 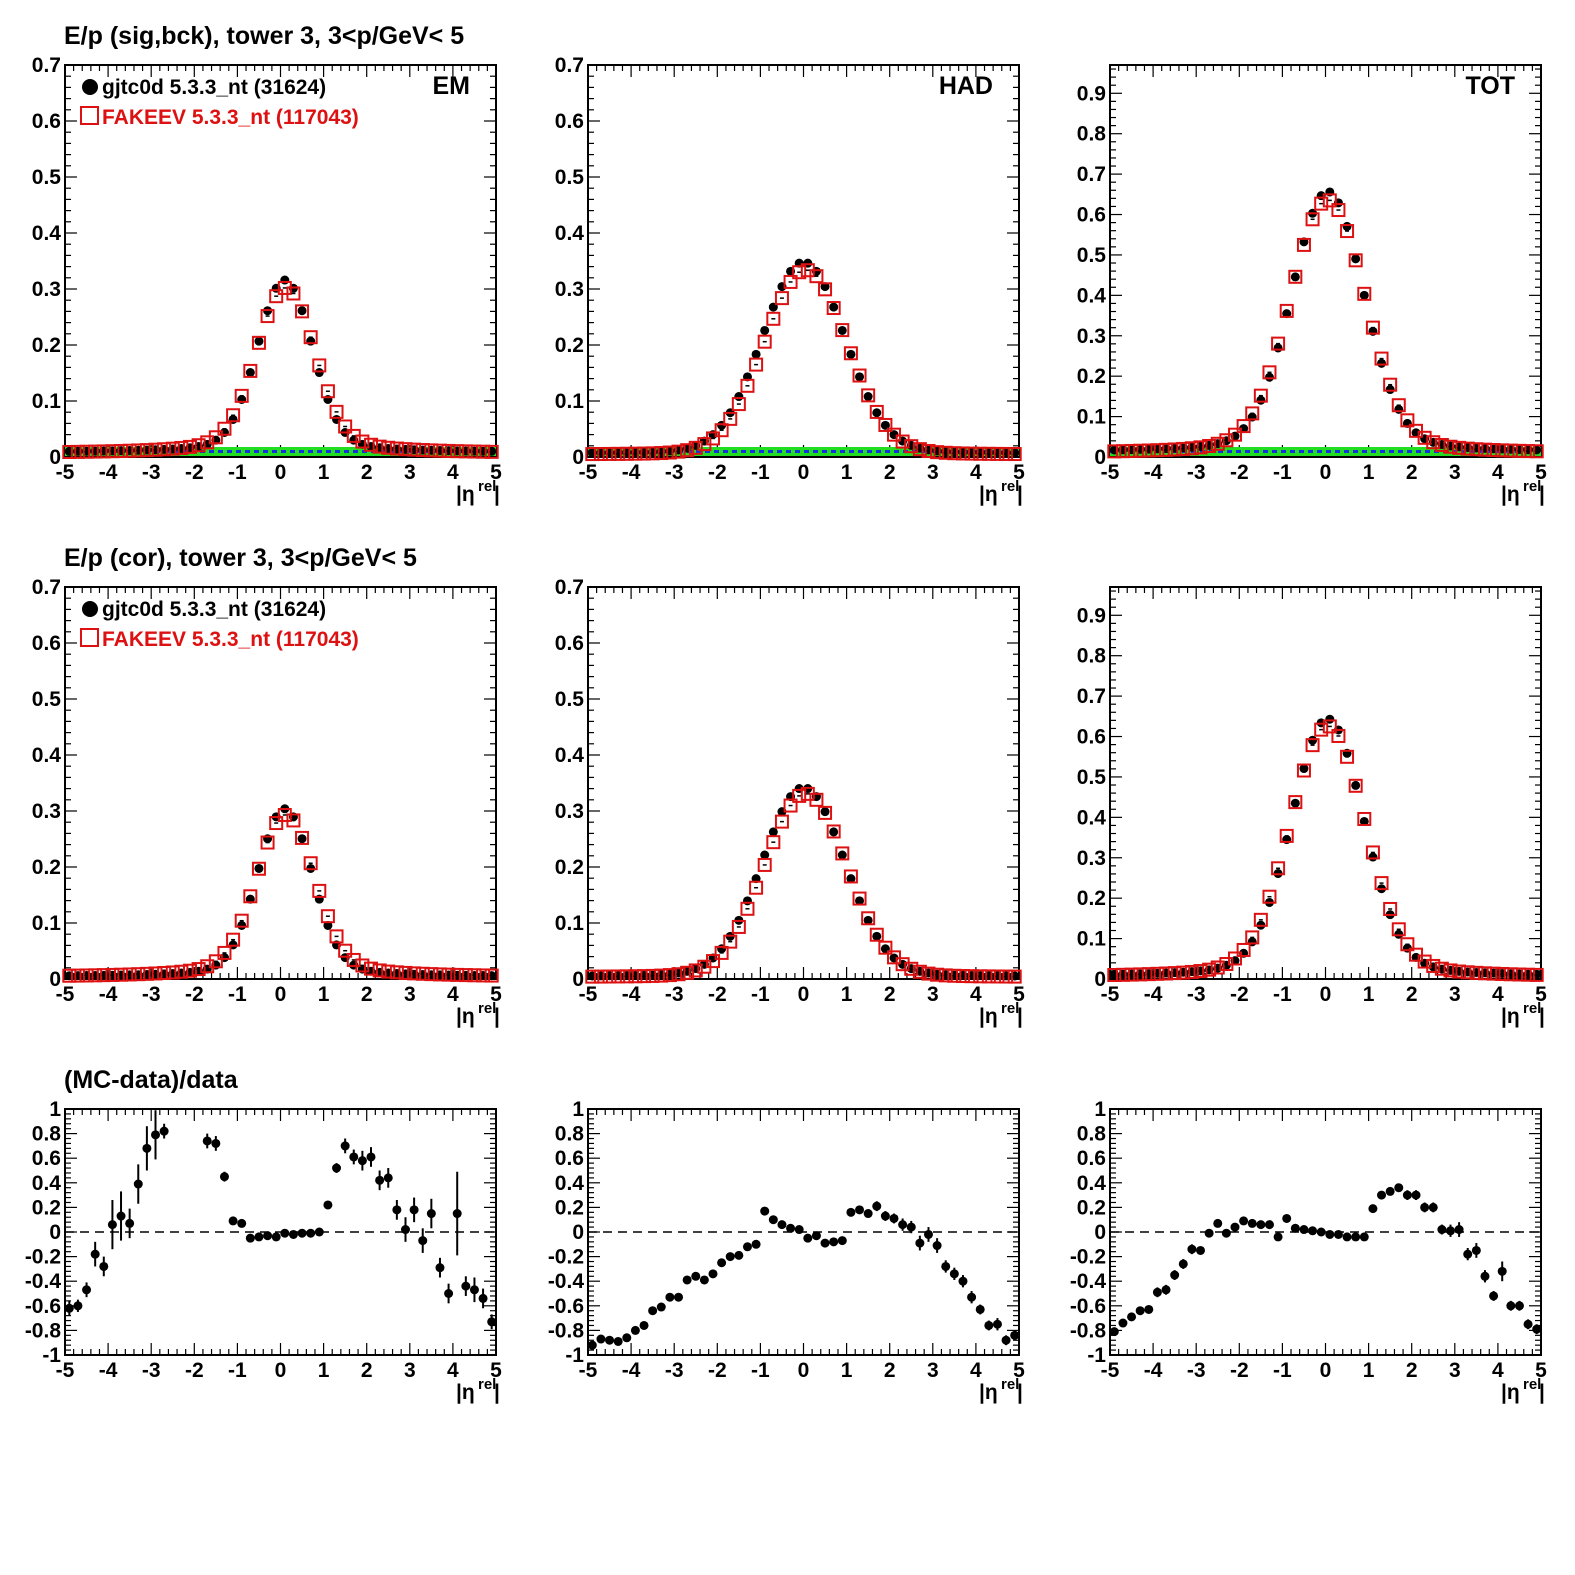 I want to click on x-tick-label: 5, so click(x=1019, y=1370).